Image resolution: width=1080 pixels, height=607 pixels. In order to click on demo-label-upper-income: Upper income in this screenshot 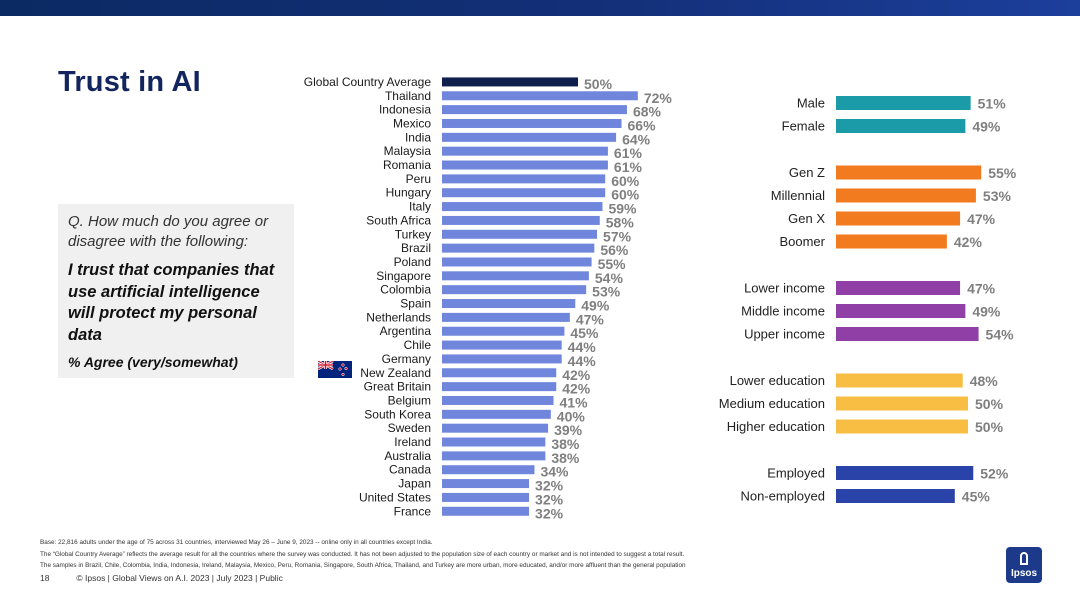, I will do `click(784, 334)`.